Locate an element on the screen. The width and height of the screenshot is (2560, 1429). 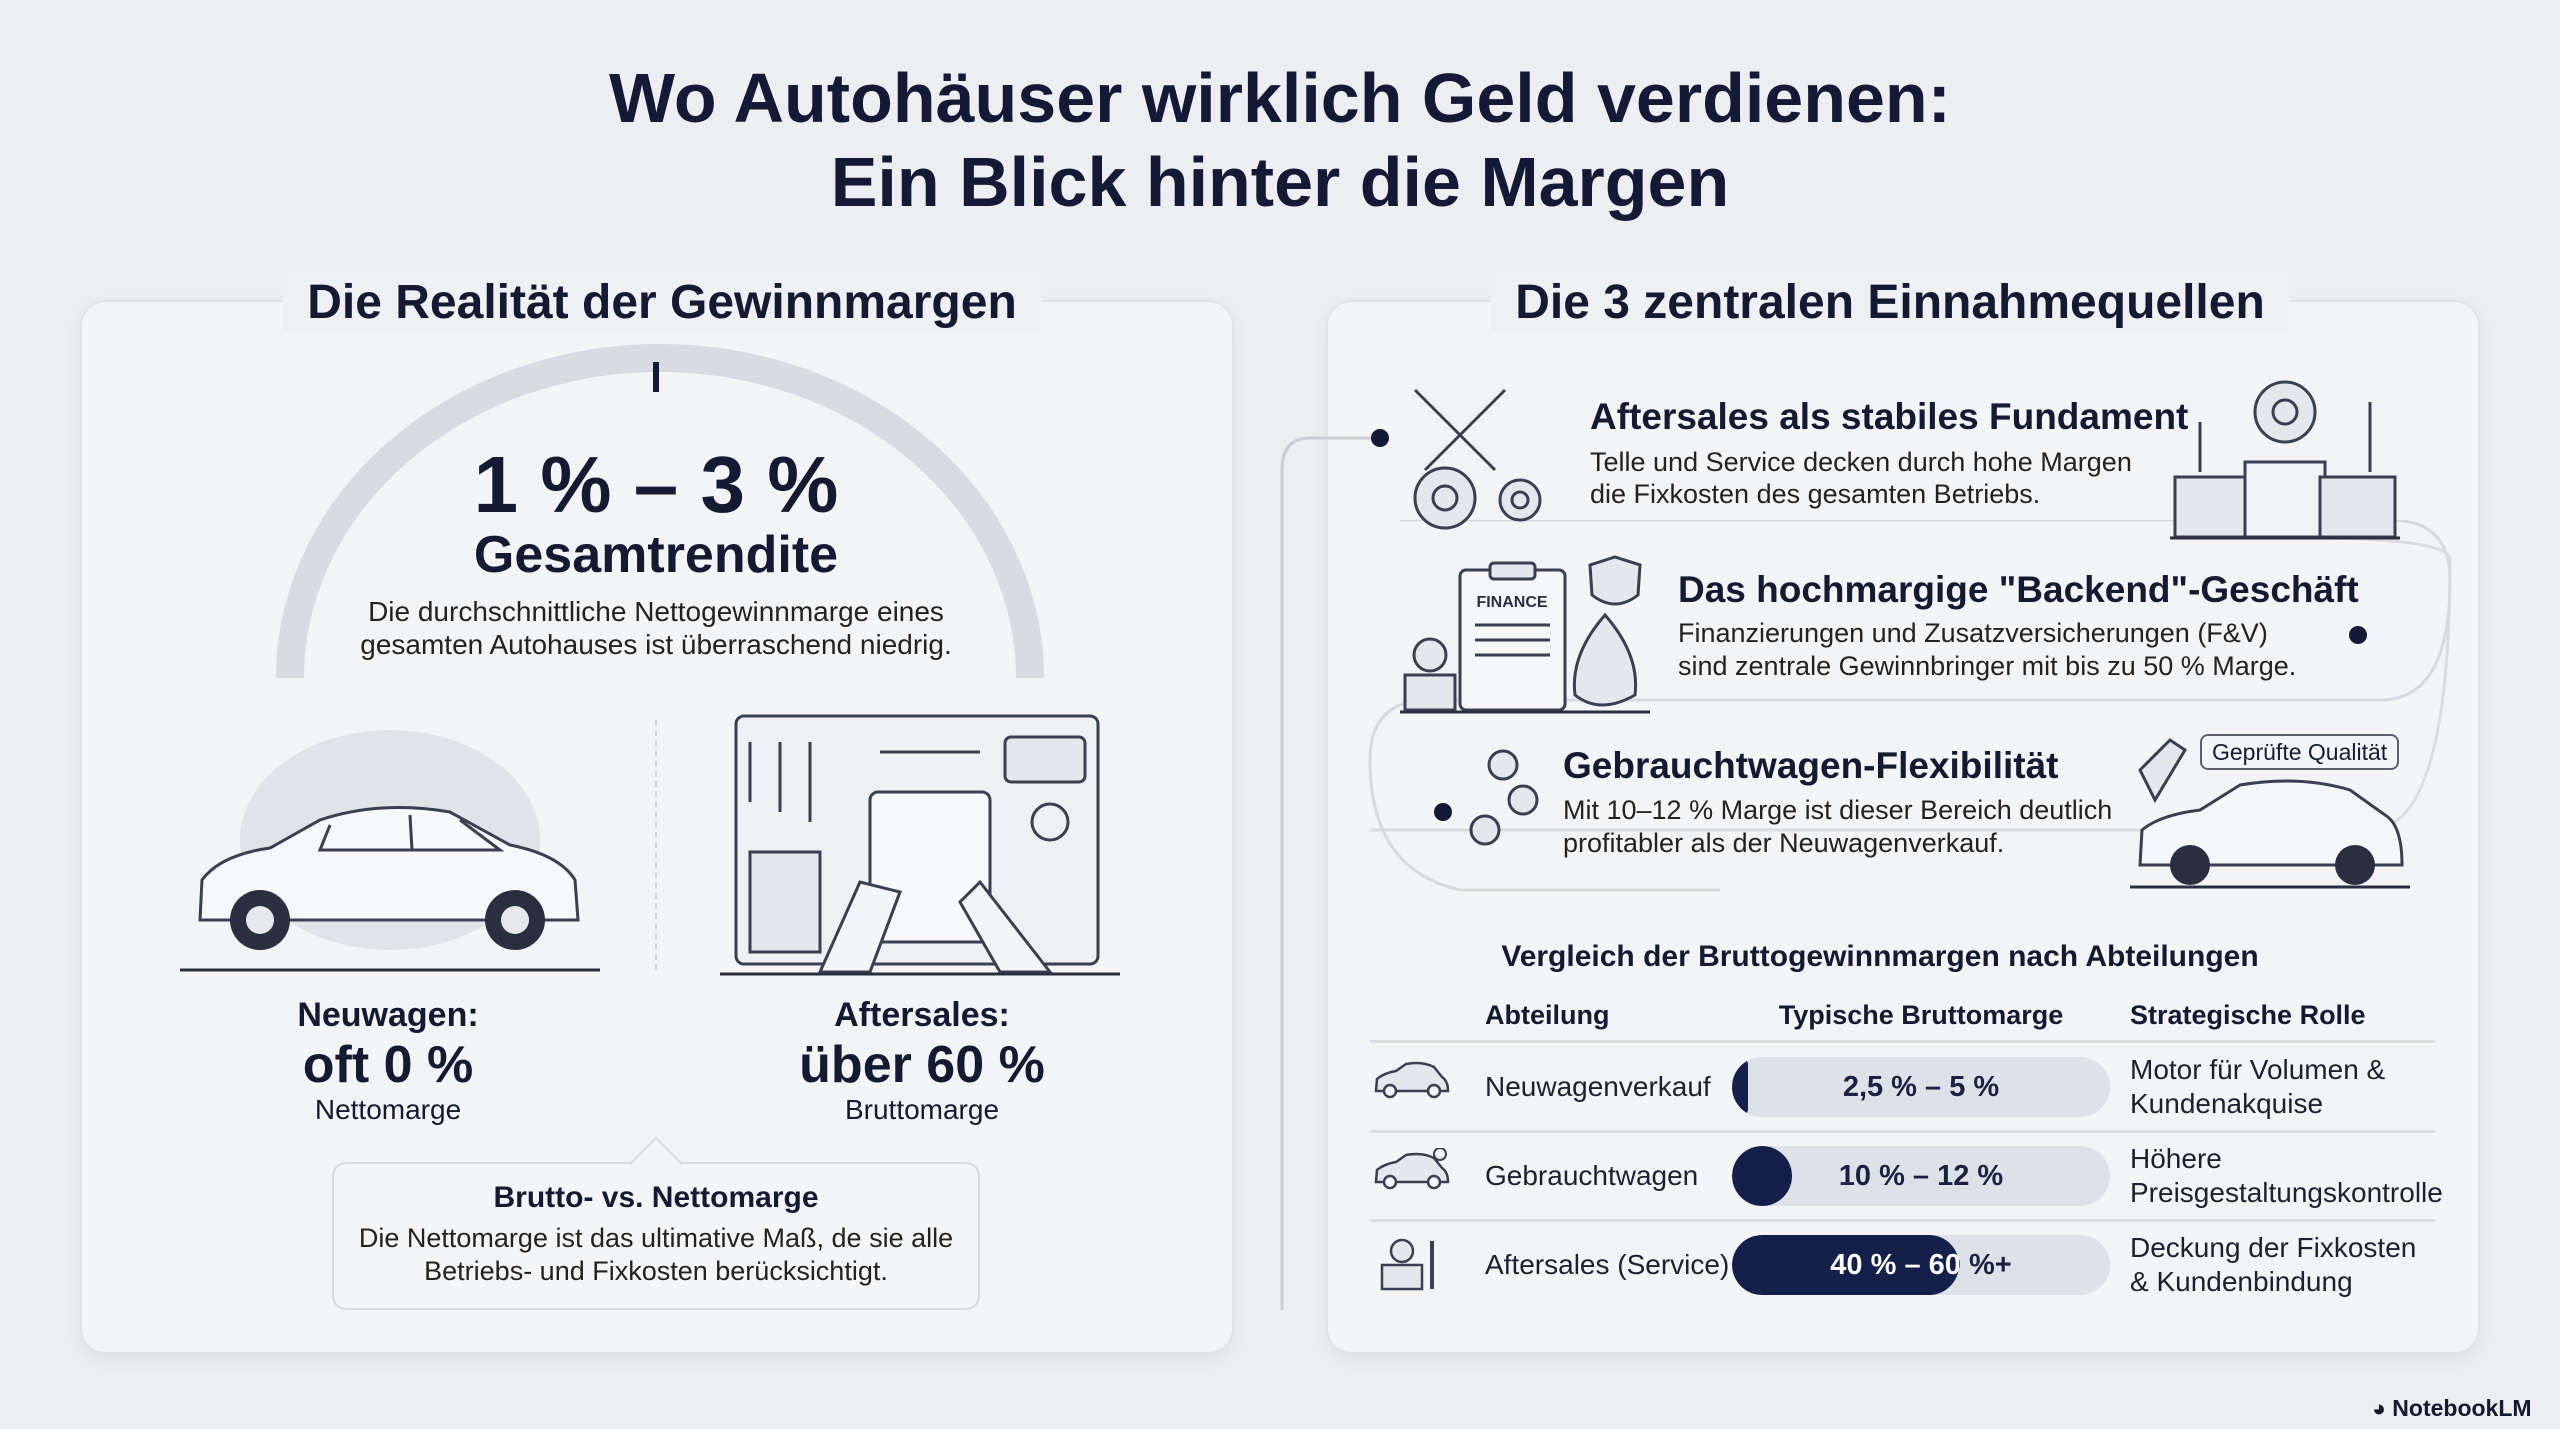
aftersales-value: über 60 % is located at coordinates (922, 1065).